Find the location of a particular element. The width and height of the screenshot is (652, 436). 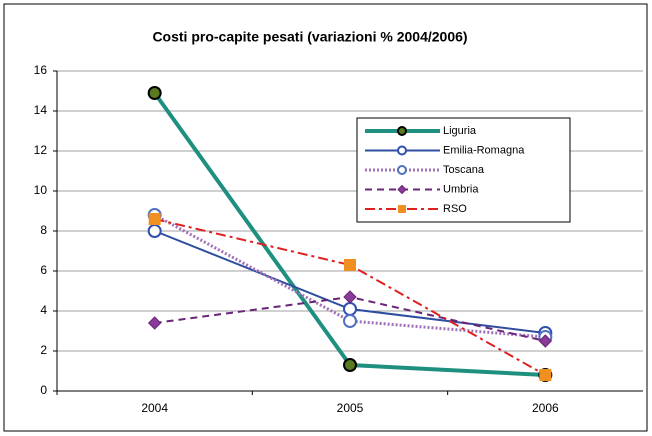

y-tick-label: 12 is located at coordinates (41, 150).